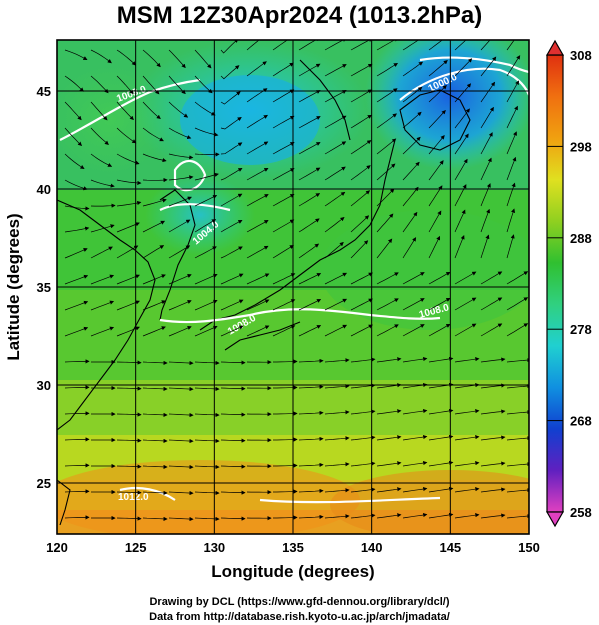  What do you see at coordinates (581, 238) in the screenshot?
I see `colorbar-tick-label: 288` at bounding box center [581, 238].